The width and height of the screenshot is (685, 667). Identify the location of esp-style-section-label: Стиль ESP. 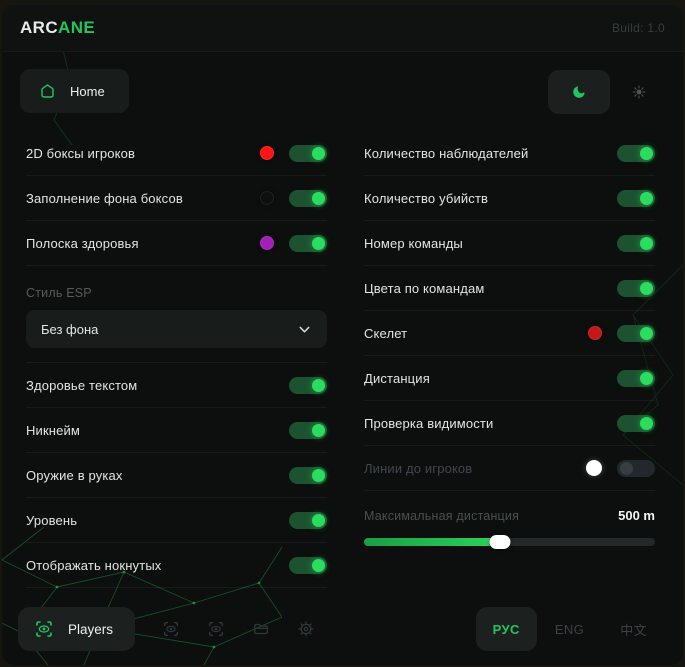
(59, 293).